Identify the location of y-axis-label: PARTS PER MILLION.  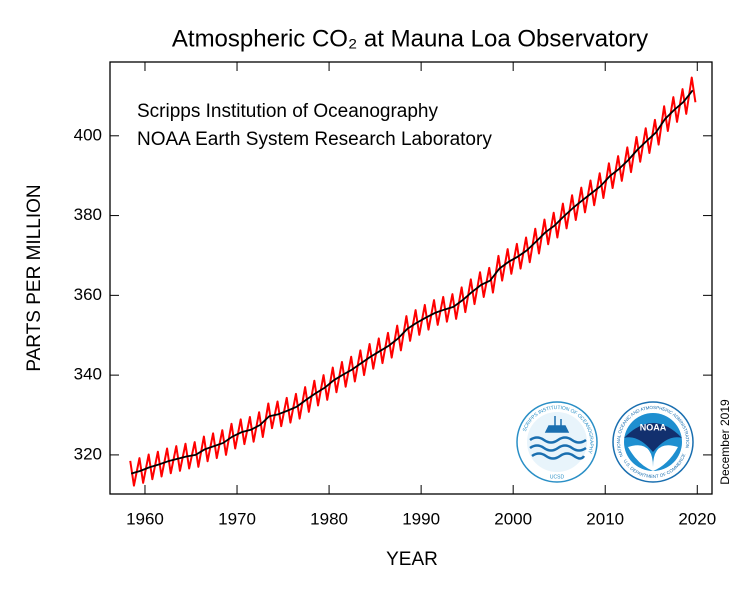
(34, 277).